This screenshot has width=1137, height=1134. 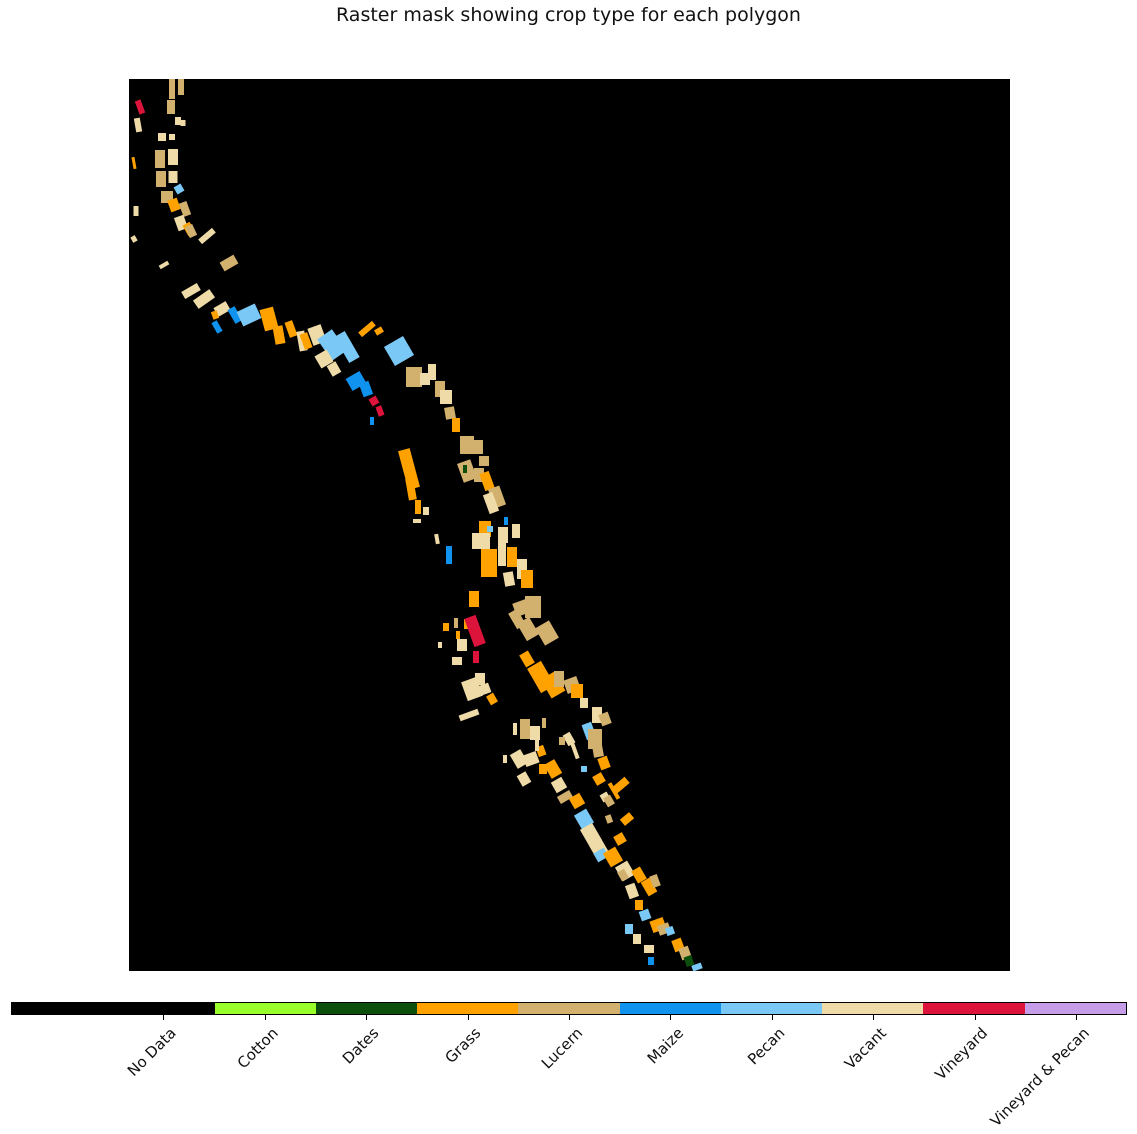 What do you see at coordinates (265, 1008) in the screenshot?
I see `colorbar-swatch-cotton` at bounding box center [265, 1008].